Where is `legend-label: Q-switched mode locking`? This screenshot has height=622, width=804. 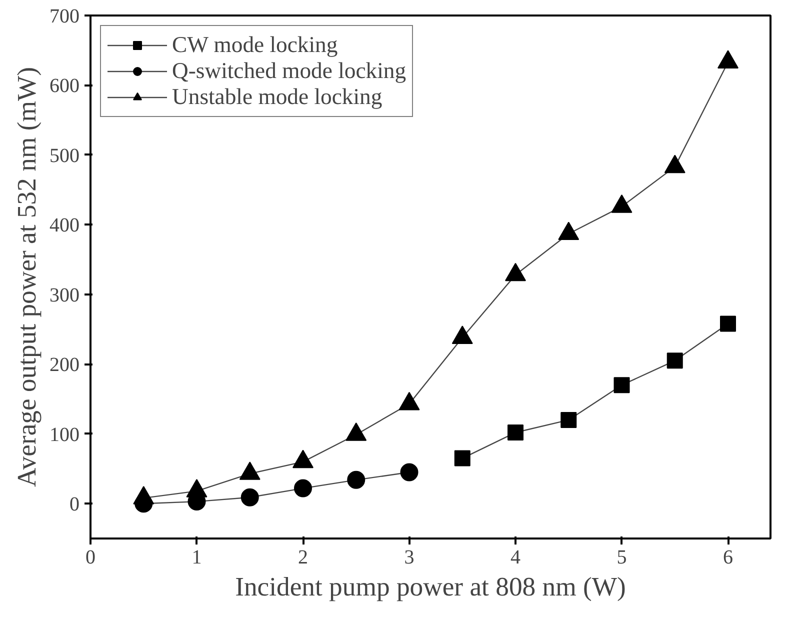
legend-label: Q-switched mode locking is located at coordinates (289, 71).